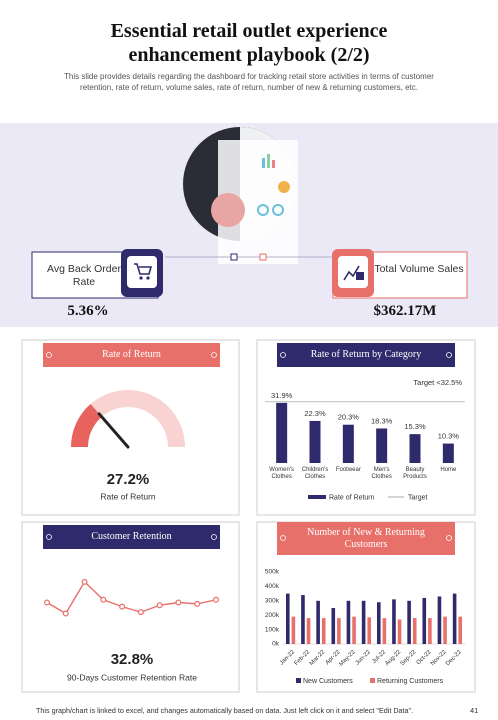  Describe the element at coordinates (272, 601) in the screenshot. I see `y-tick-label: 300k` at that location.